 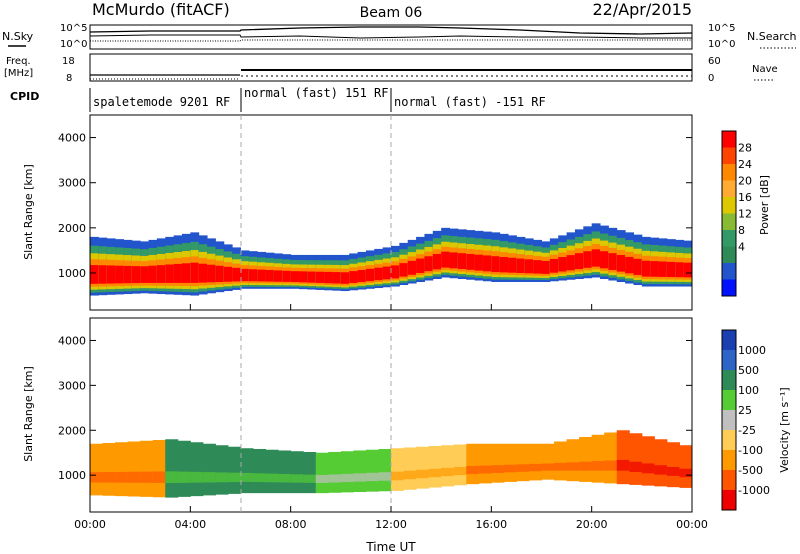 What do you see at coordinates (73, 28) in the screenshot?
I see `nsky-tick-high: 10^5` at bounding box center [73, 28].